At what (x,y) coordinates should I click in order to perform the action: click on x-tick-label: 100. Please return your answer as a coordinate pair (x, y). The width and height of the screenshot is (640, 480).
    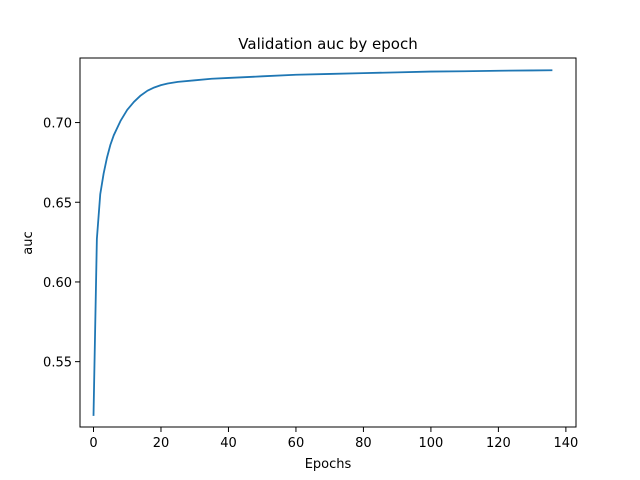
    Looking at the image, I should click on (430, 443).